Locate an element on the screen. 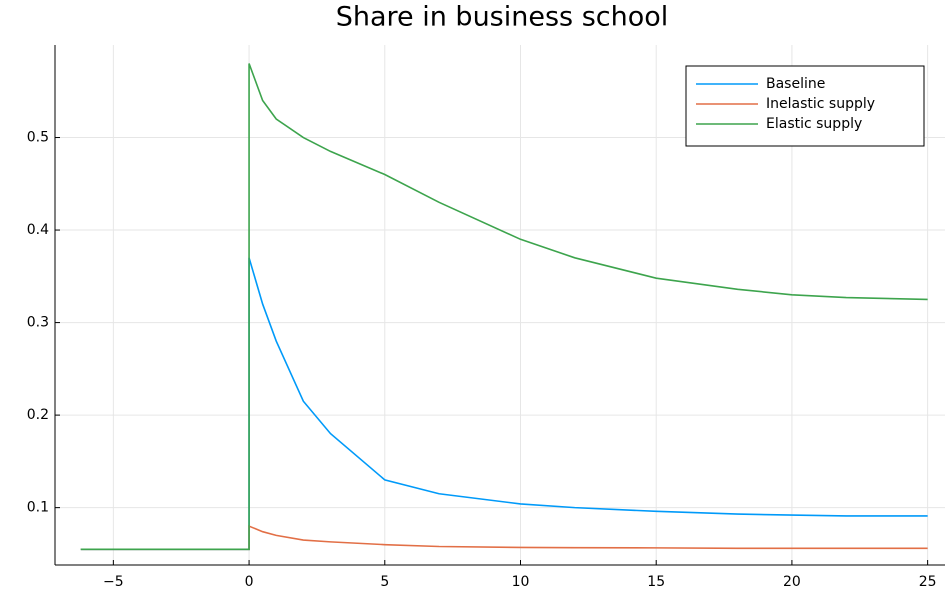  y-tick-label: 0.3 is located at coordinates (38, 323).